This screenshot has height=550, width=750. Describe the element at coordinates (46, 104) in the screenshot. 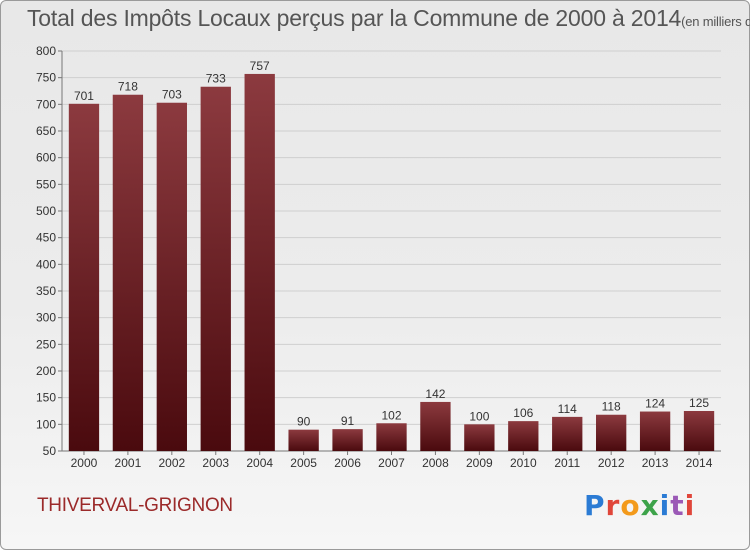

I see `y-tick-label: 700` at that location.